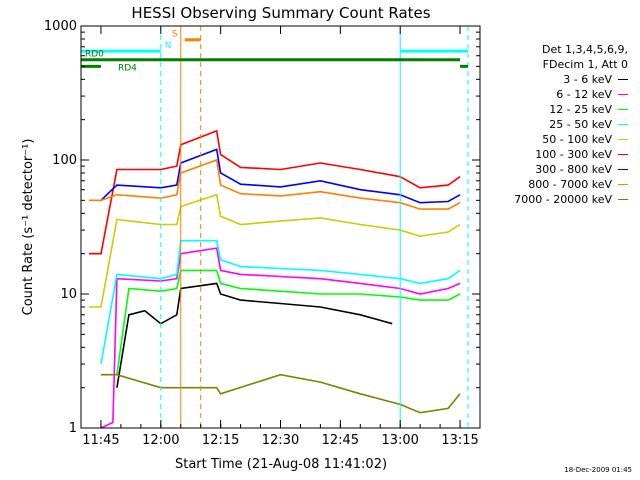 This screenshot has width=640, height=480. I want to click on annotation-label-1: S, so click(175, 35).